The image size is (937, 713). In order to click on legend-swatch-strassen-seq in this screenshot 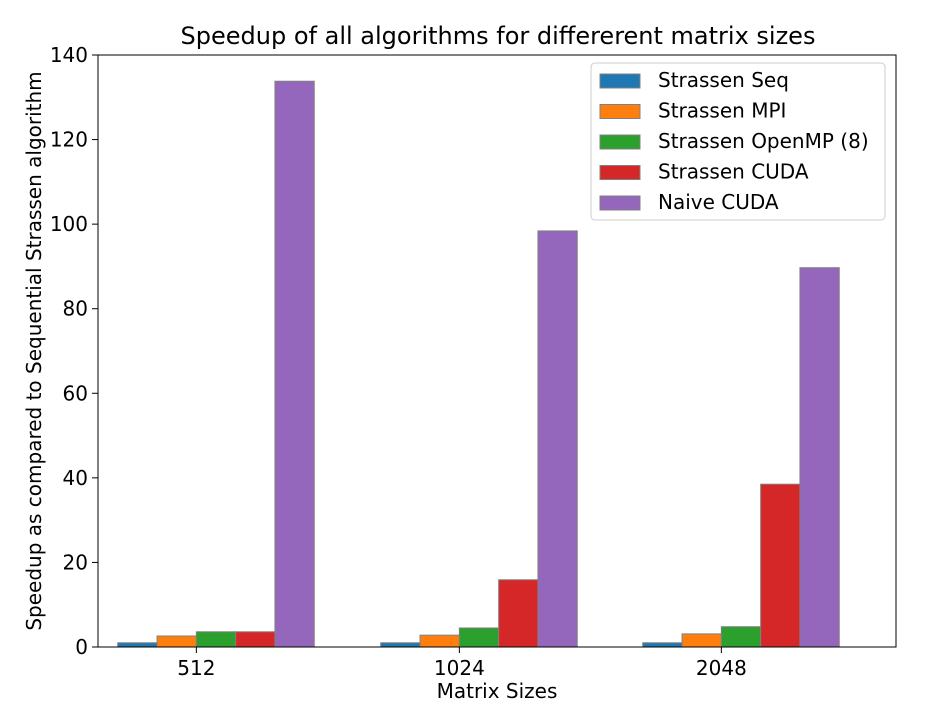, I will do `click(620, 81)`.